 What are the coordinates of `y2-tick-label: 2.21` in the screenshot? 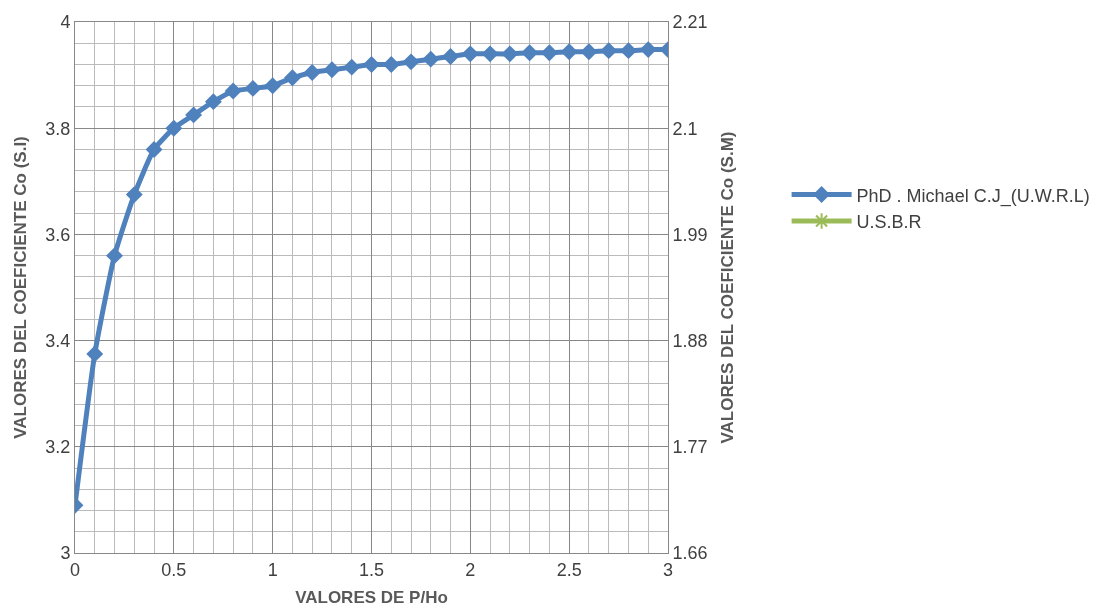 It's located at (690, 22).